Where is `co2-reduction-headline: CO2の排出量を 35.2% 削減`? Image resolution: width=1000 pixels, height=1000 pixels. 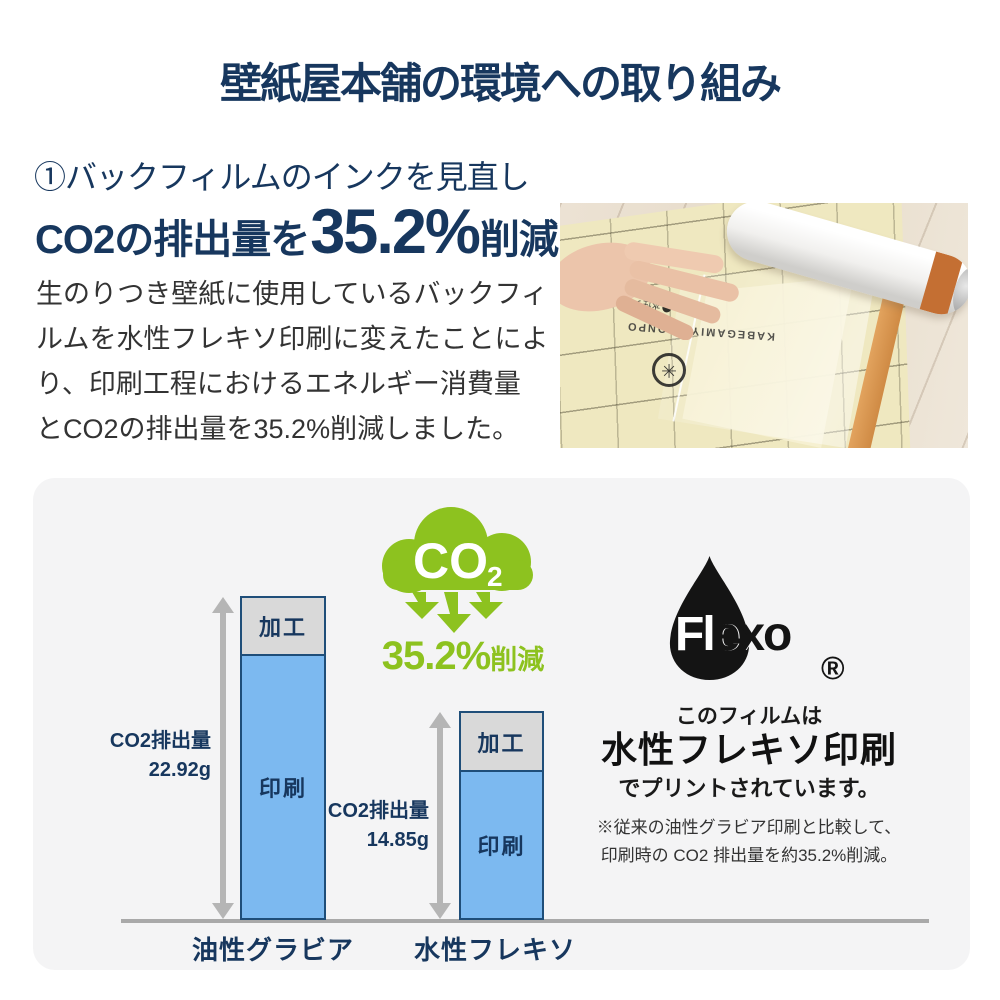
co2-reduction-headline: CO2の排出量を 35.2% 削減 is located at coordinates (297, 232).